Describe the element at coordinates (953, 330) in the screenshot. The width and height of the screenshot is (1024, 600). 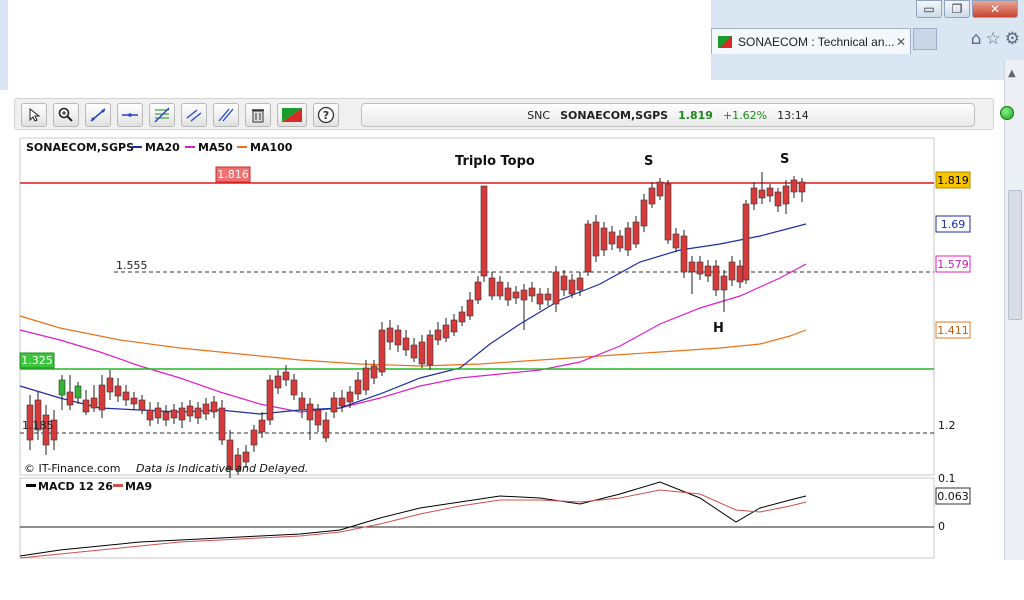
I see `price-tag-ma100-text: 1.411` at that location.